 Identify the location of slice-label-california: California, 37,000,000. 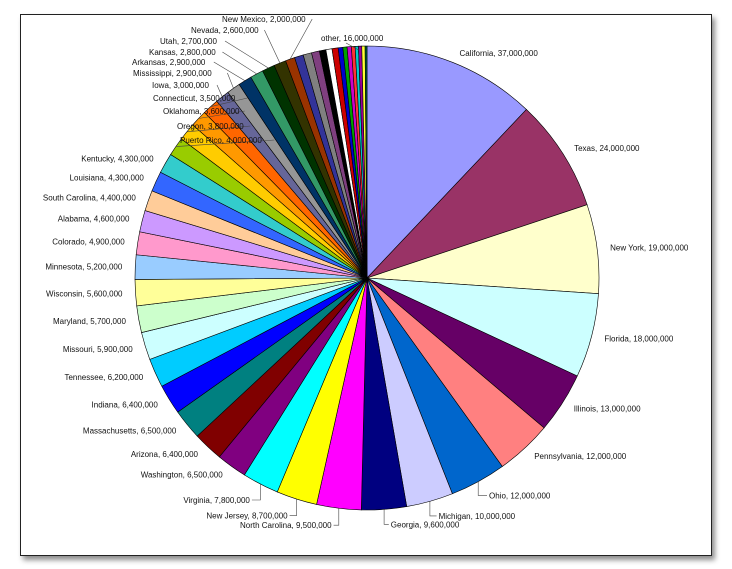
(499, 53).